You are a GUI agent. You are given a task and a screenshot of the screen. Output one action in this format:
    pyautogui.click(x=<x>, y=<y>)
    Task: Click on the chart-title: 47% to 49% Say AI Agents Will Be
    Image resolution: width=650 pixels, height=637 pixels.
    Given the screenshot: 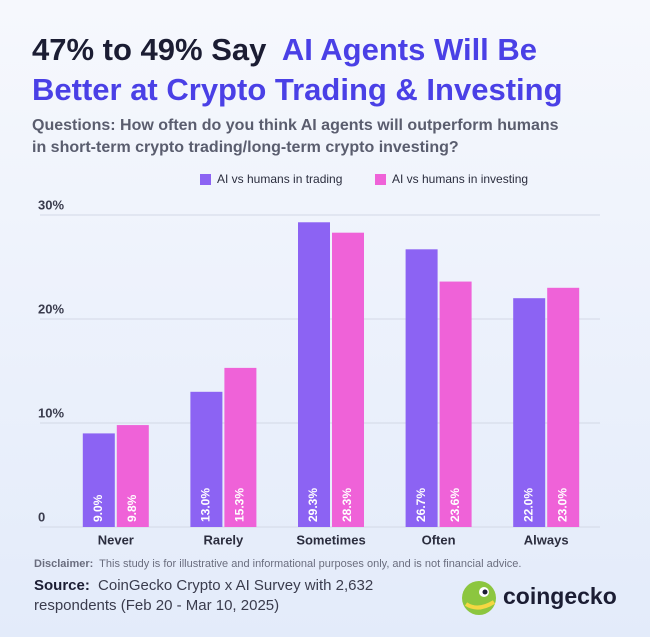 What is the action you would take?
    pyautogui.click(x=284, y=49)
    